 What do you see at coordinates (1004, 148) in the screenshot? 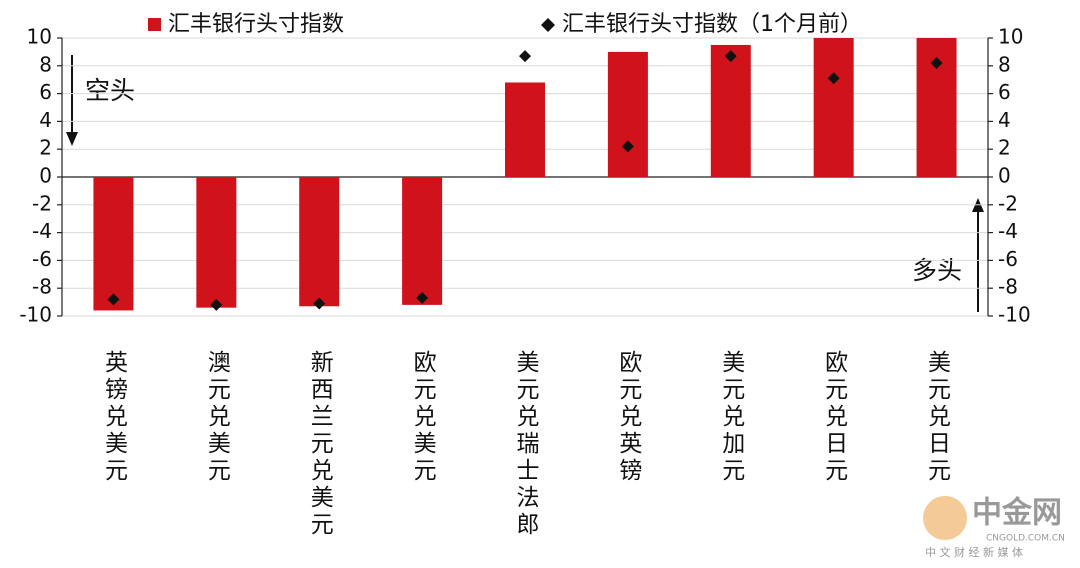
I see `y2-tick-label: 2` at bounding box center [1004, 148].